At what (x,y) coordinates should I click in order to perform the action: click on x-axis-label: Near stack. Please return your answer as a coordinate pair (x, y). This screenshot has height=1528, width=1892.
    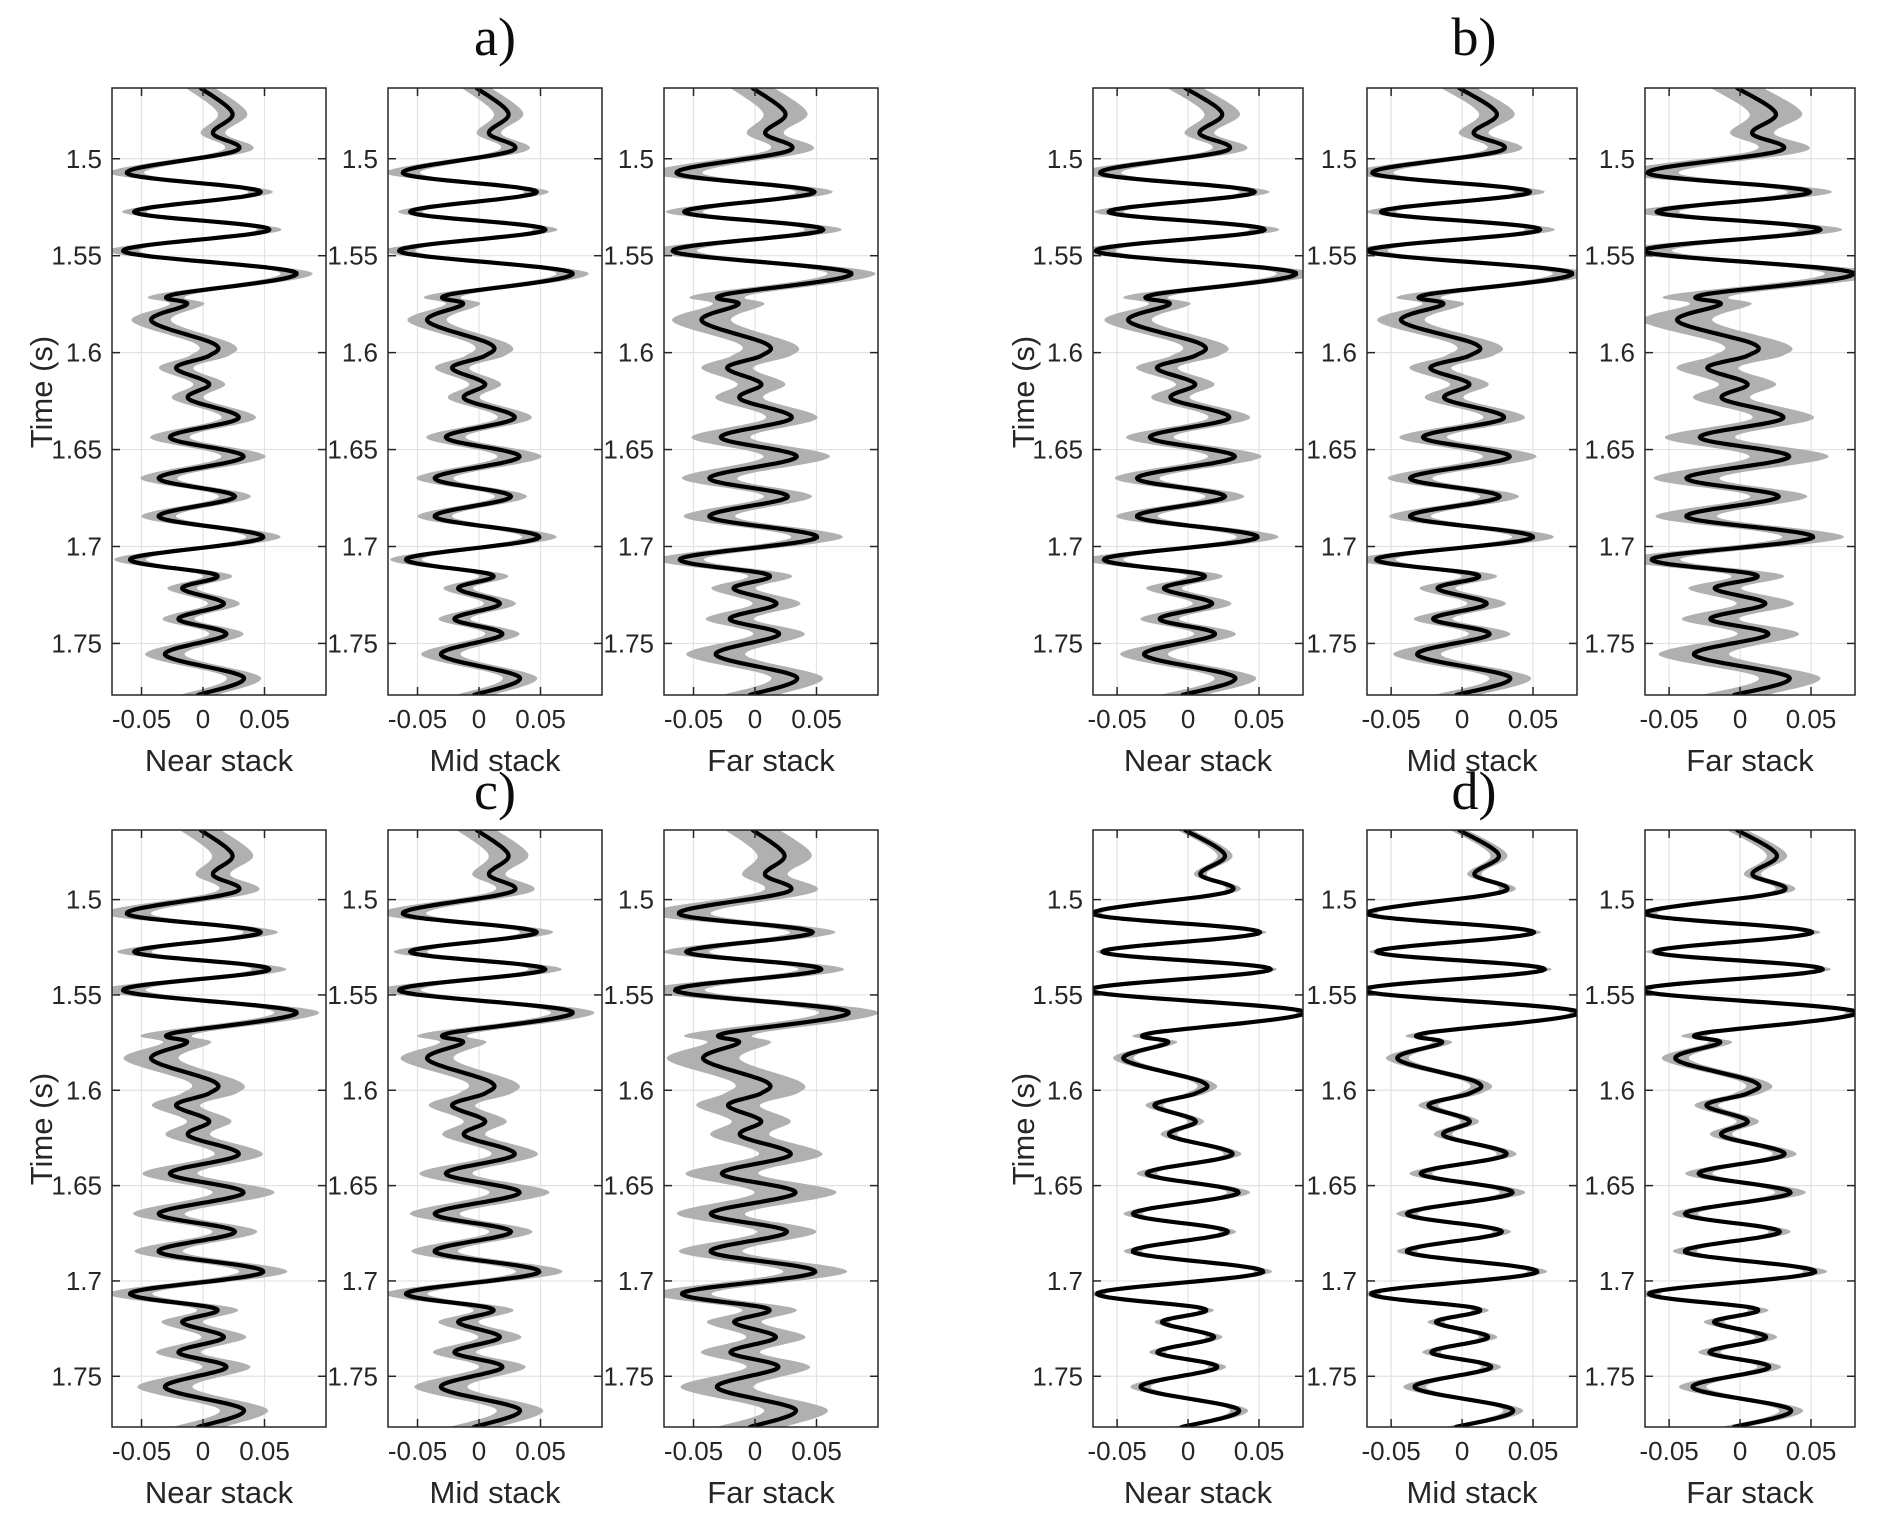
    Looking at the image, I should click on (219, 1492).